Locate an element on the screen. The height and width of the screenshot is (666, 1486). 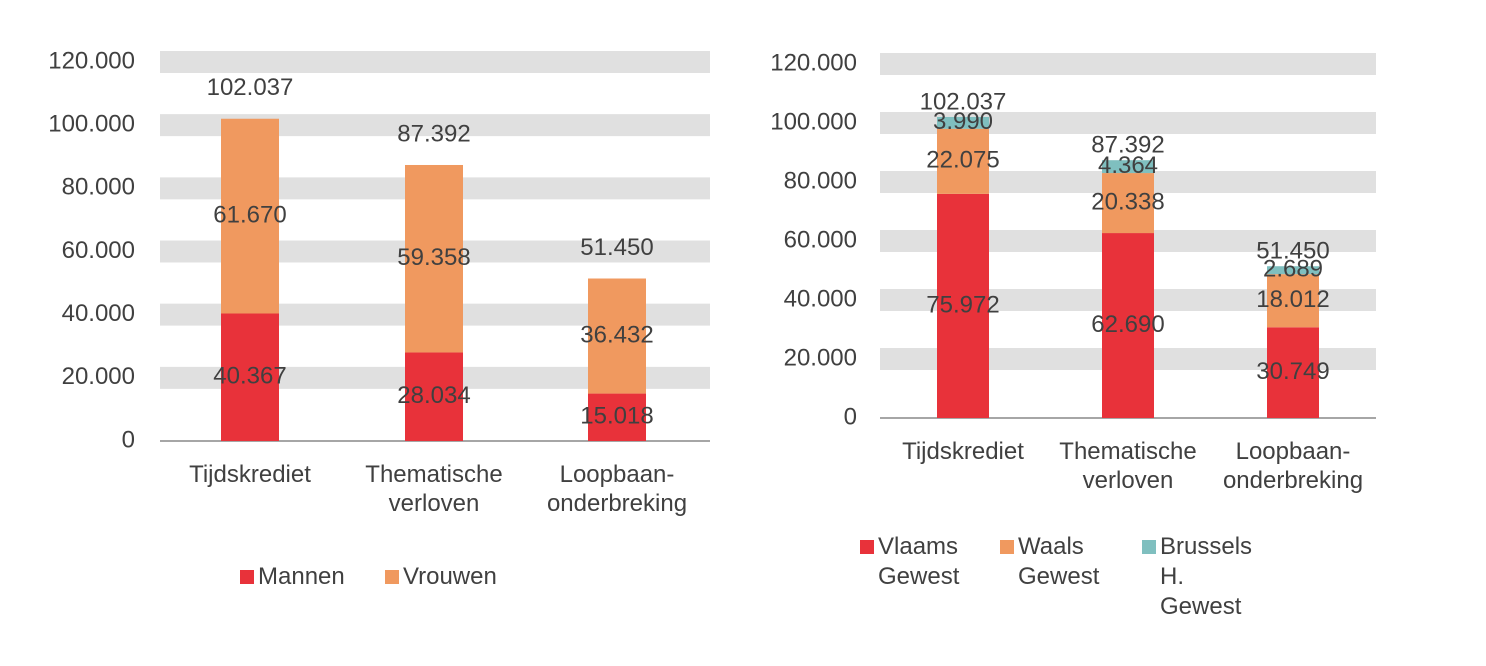
value-label: 59.358 is located at coordinates (433, 257).